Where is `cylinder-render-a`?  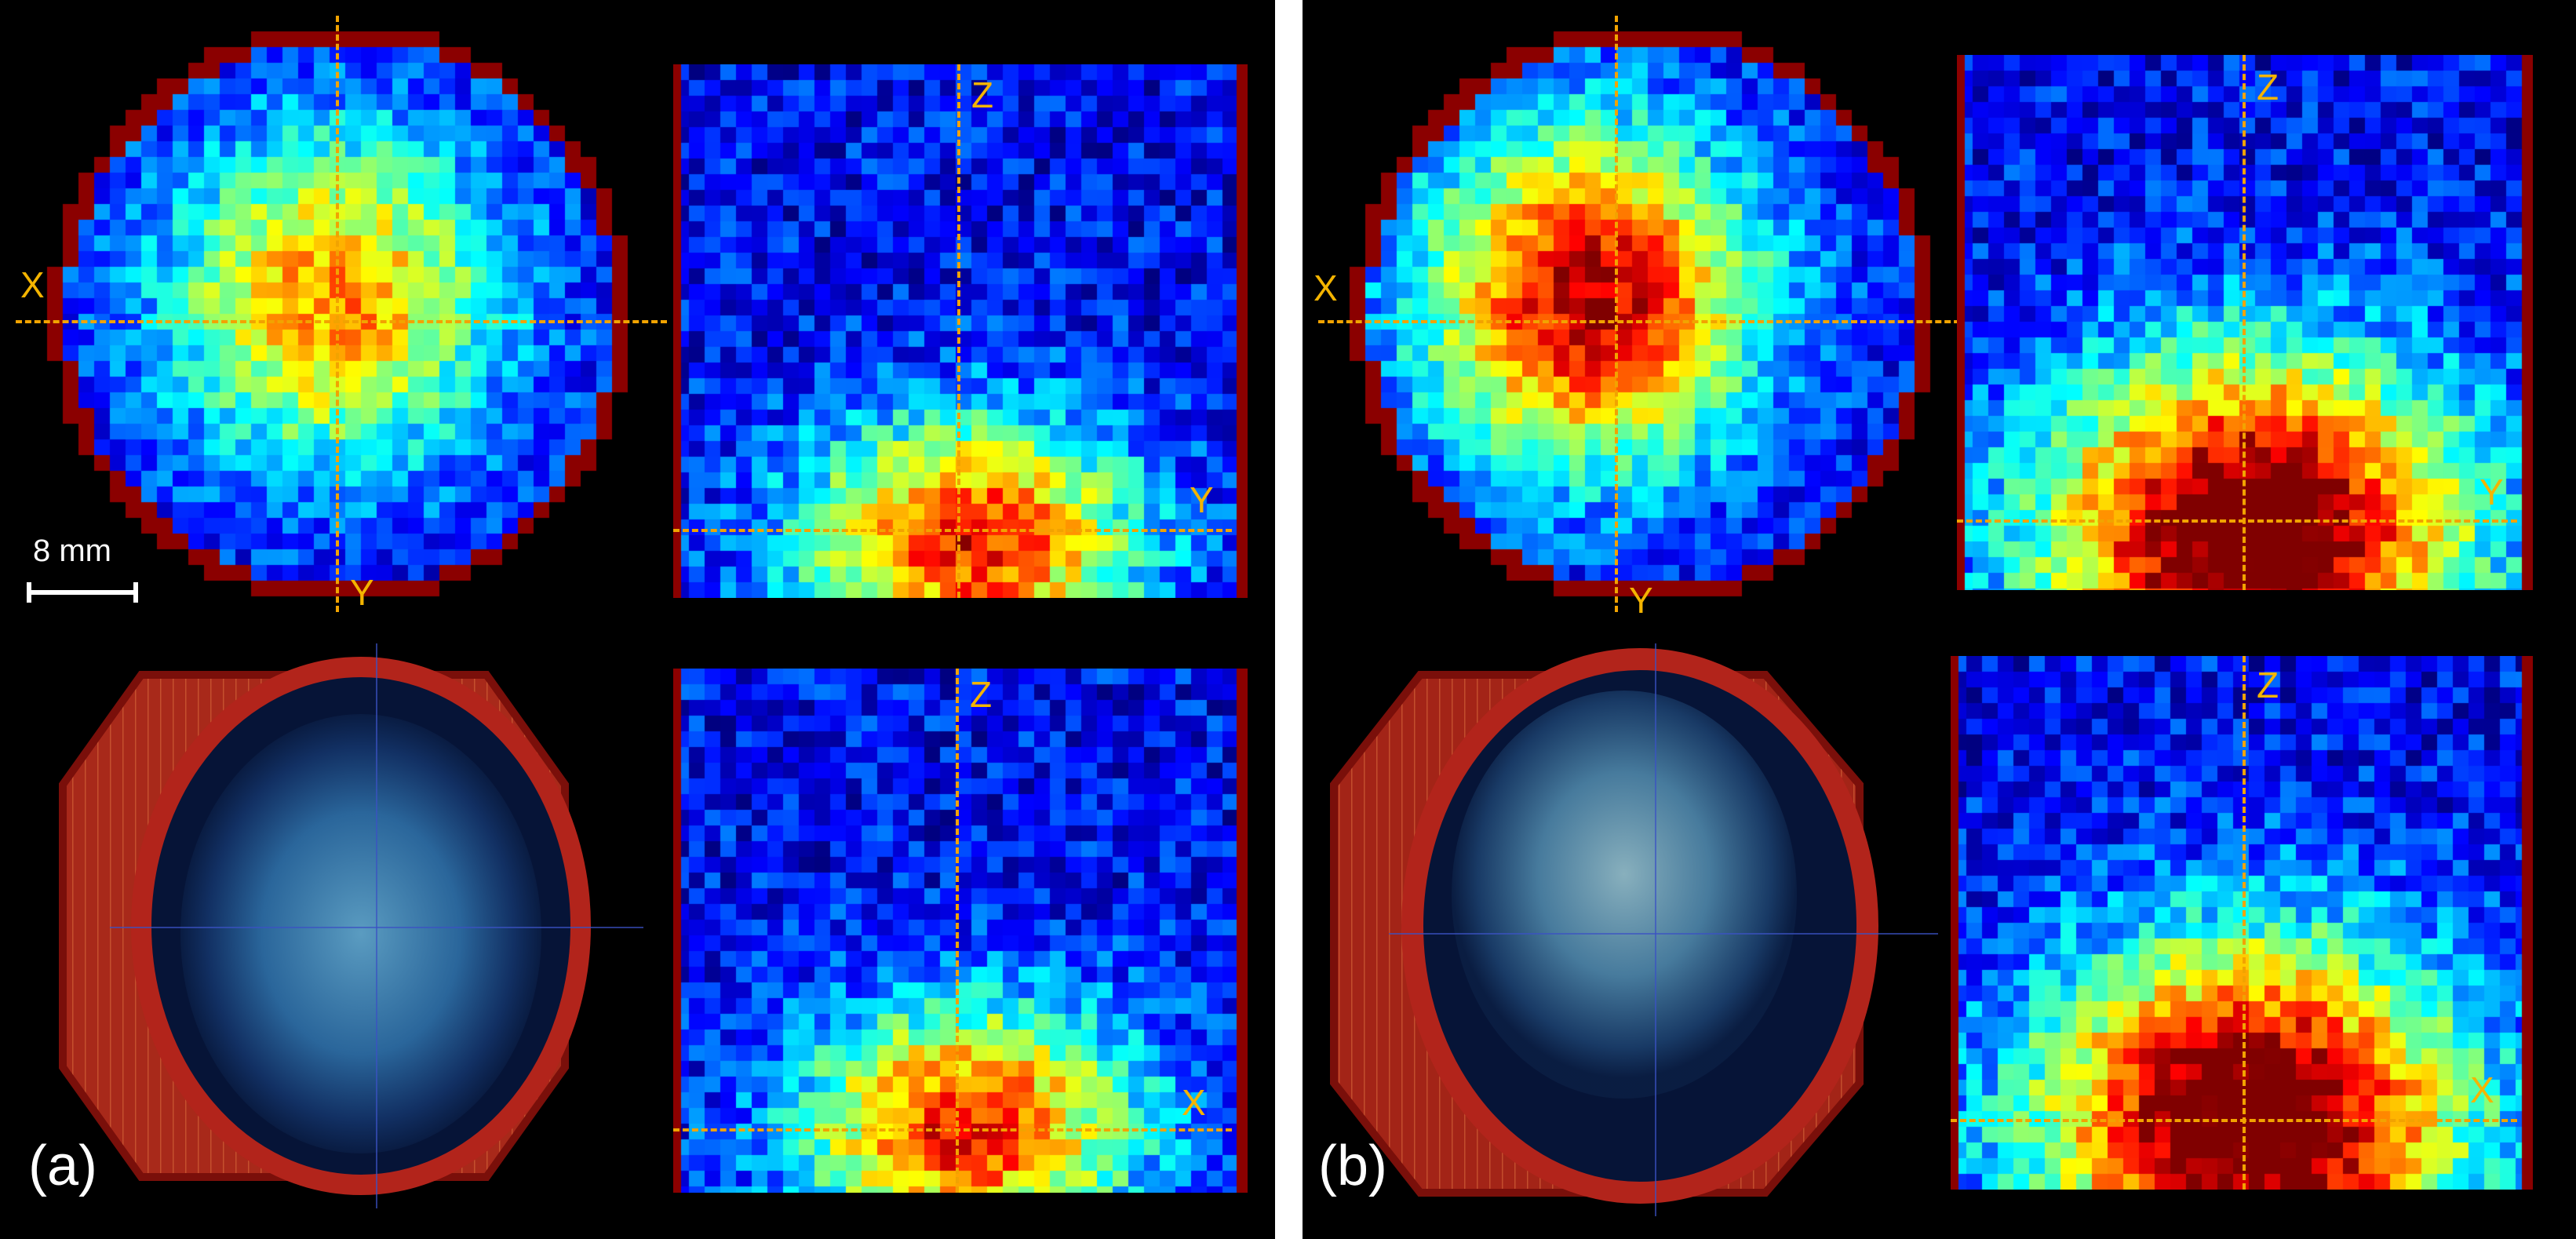 cylinder-render-a is located at coordinates (351, 925).